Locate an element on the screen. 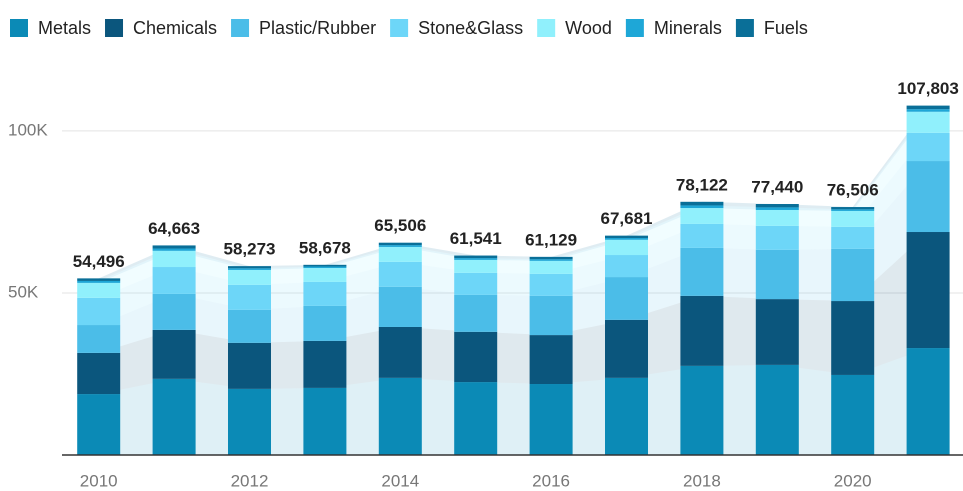 The image size is (963, 491). legend-item: Metals is located at coordinates (50, 28).